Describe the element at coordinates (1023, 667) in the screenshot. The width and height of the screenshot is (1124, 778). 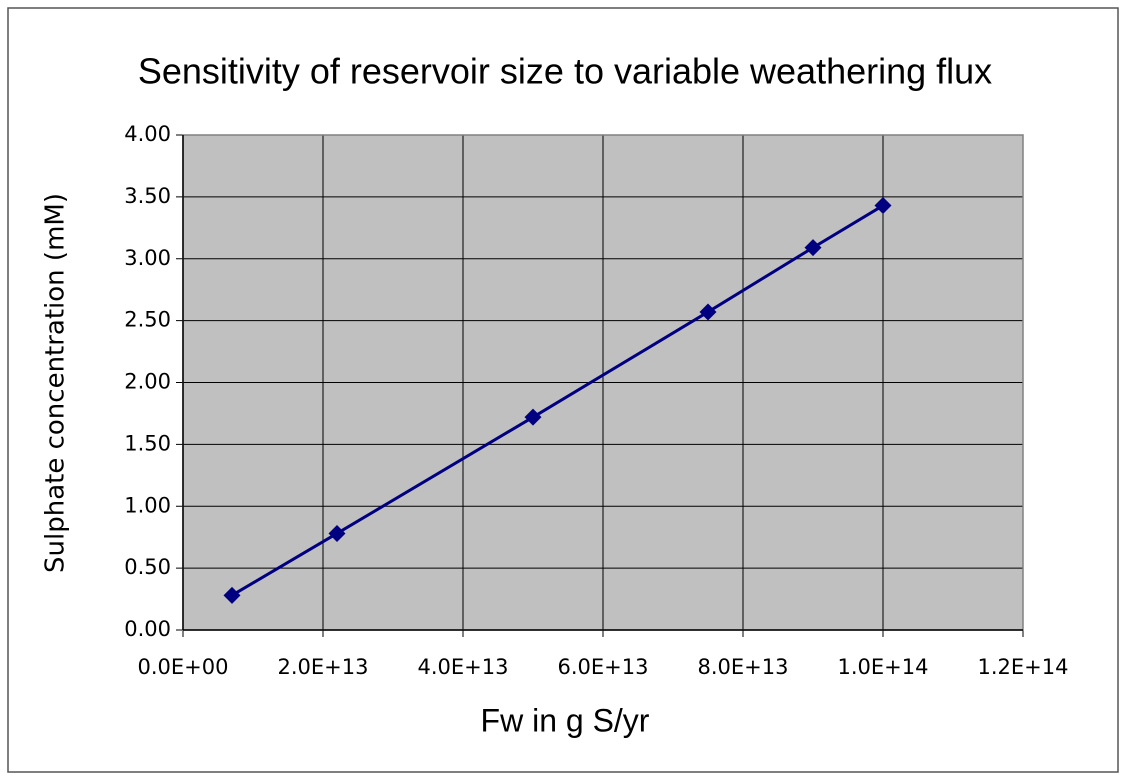
I see `x-tick-label: 1.2E+14` at that location.